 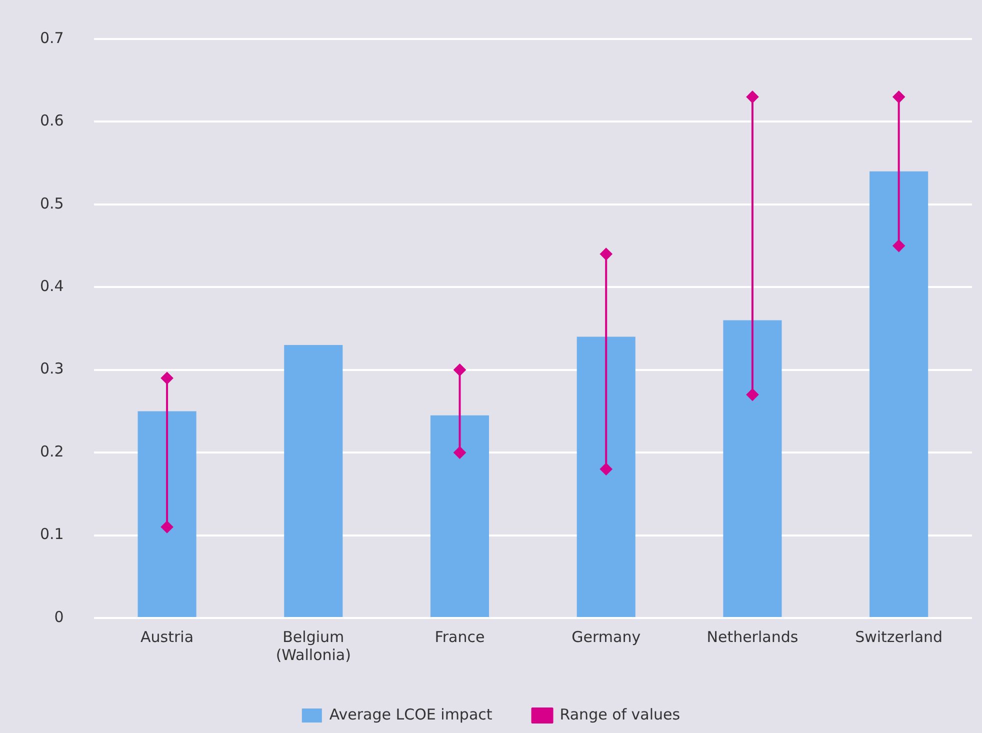 I want to click on x-tick-label: Germany, so click(x=606, y=637).